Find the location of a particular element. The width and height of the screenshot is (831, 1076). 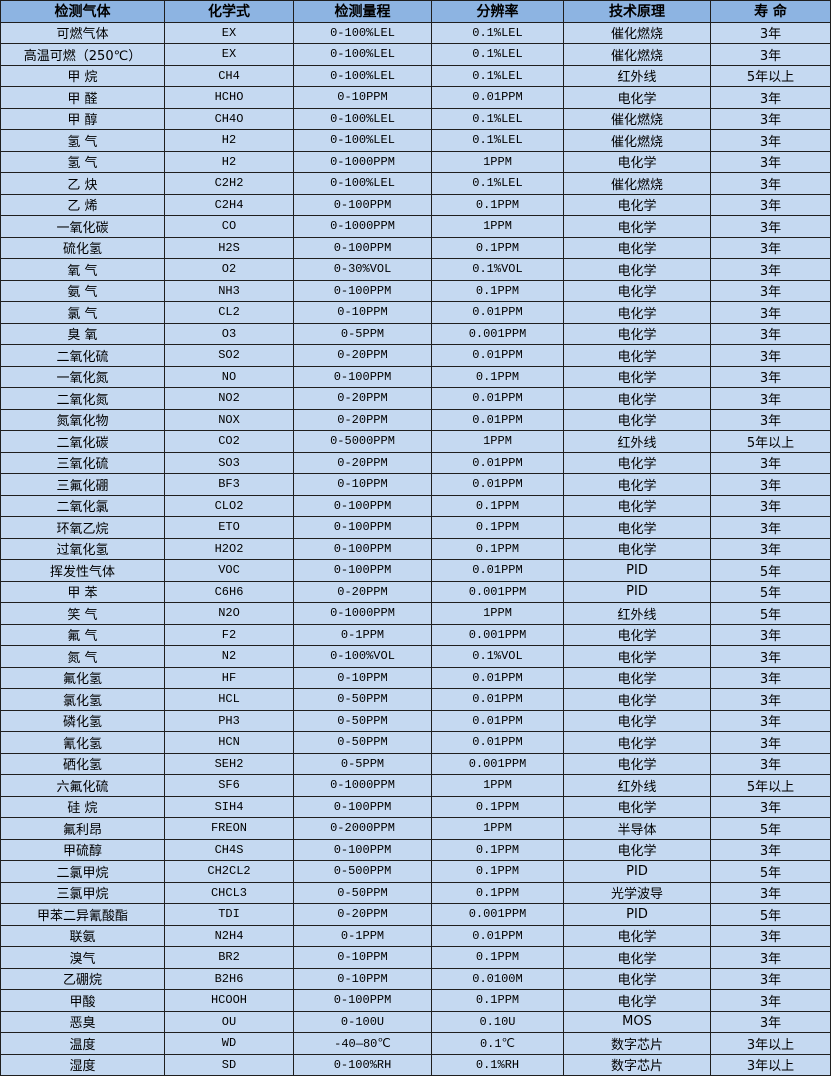

gas-cell: 硫化氢 is located at coordinates (82, 247).